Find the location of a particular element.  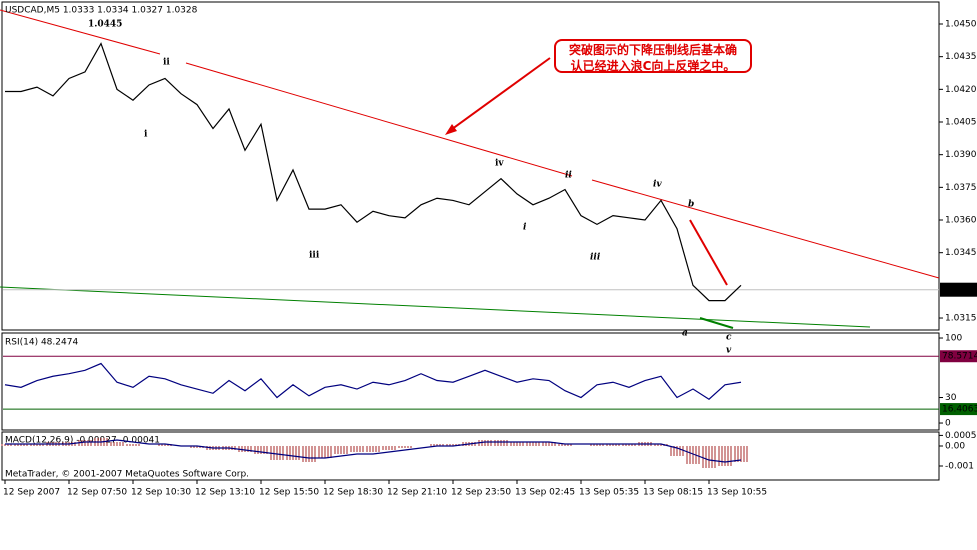

y-tick-label: 1.0360 is located at coordinates (961, 221).